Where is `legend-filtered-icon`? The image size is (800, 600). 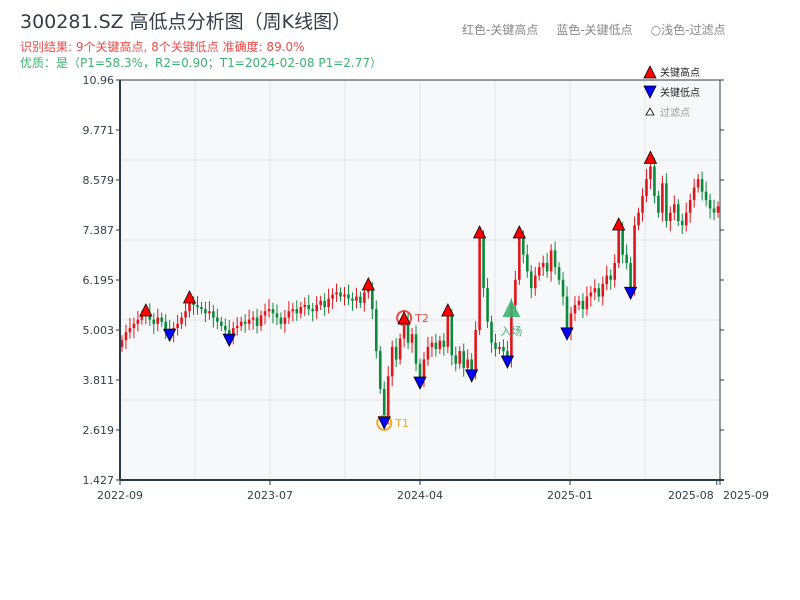 legend-filtered-icon is located at coordinates (650, 111).